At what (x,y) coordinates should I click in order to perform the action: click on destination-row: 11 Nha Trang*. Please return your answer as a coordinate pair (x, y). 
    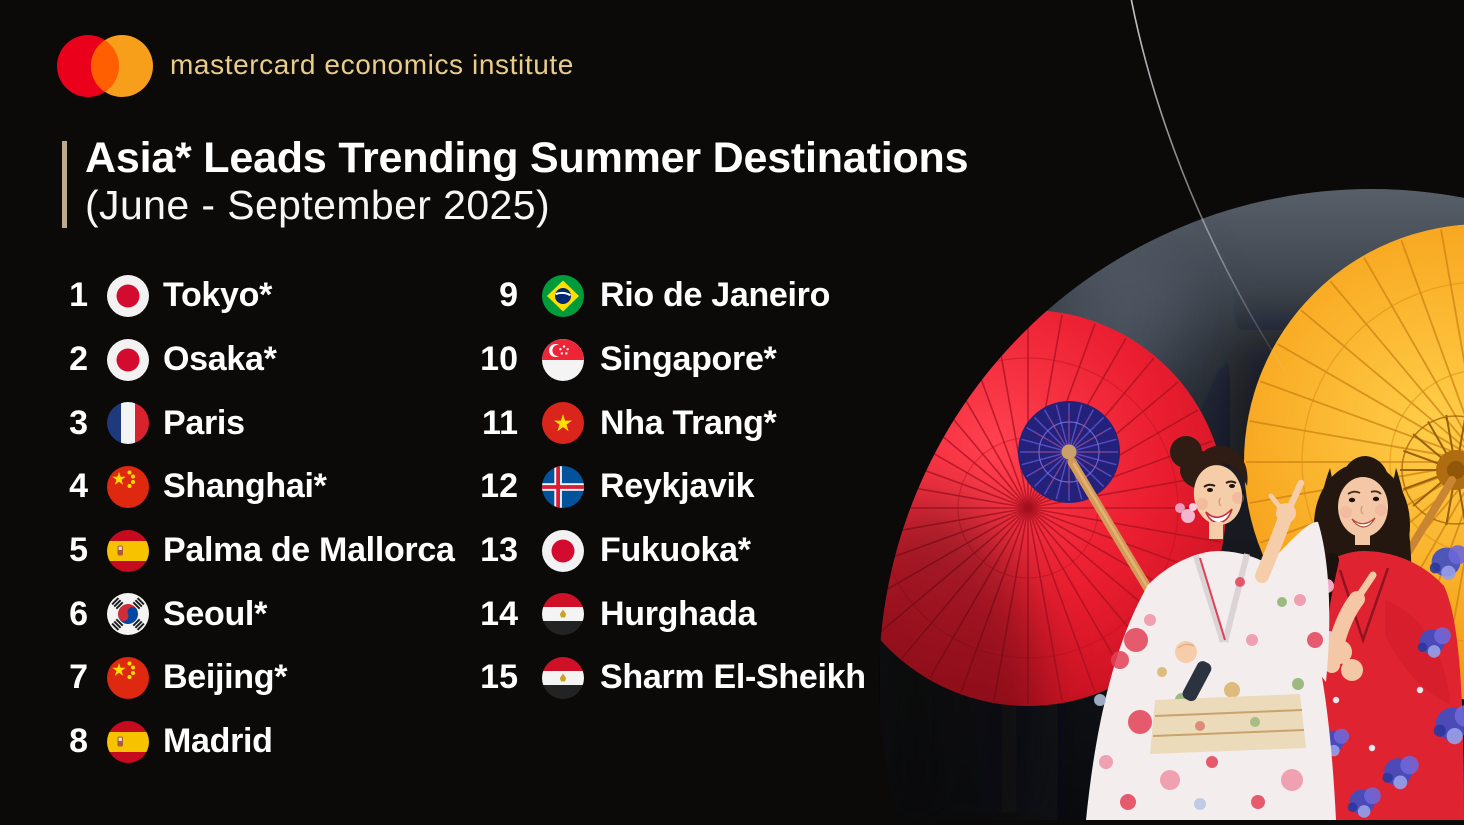
    Looking at the image, I should click on (694, 423).